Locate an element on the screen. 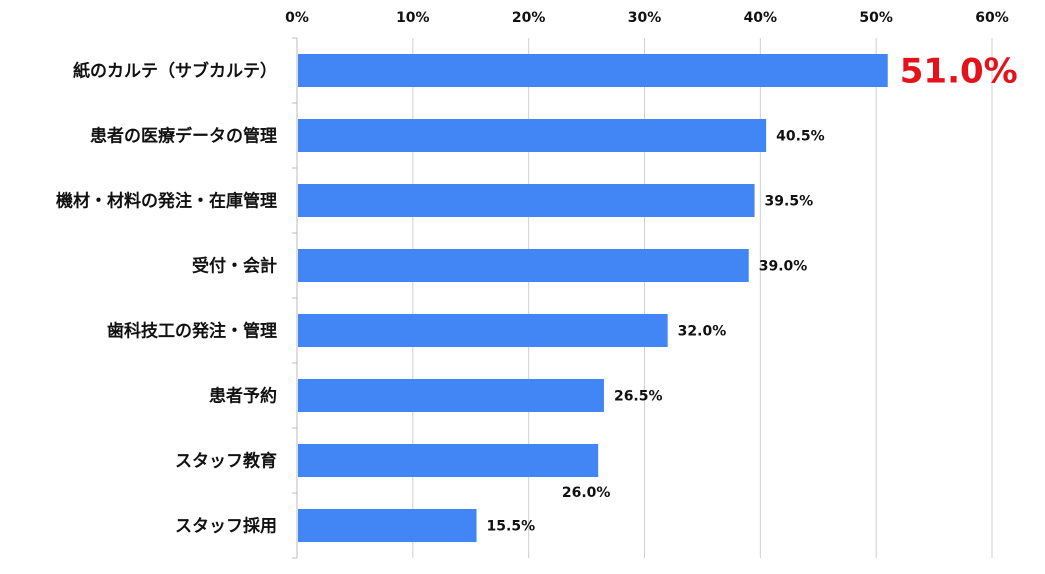  category-label: 患者予約 is located at coordinates (243, 396).